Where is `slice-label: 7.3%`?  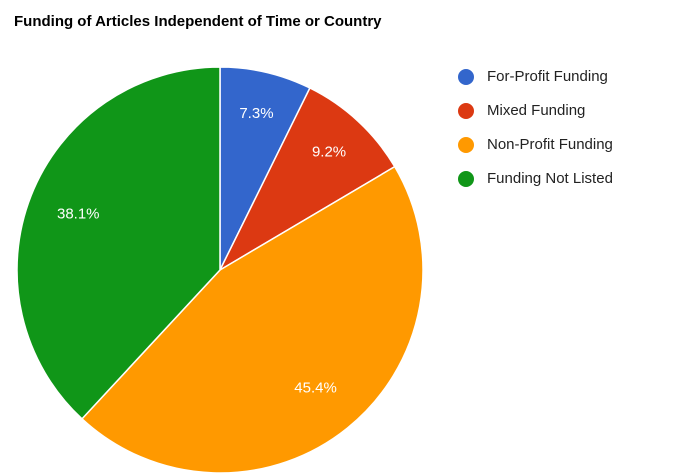
slice-label: 7.3% is located at coordinates (256, 113).